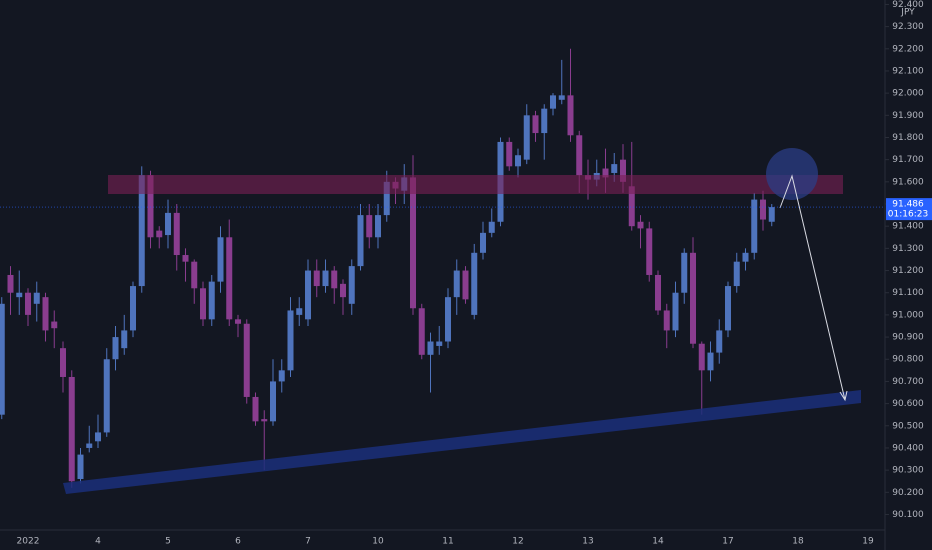 Image resolution: width=932 pixels, height=550 pixels. I want to click on x-tick-label: 11, so click(447, 542).